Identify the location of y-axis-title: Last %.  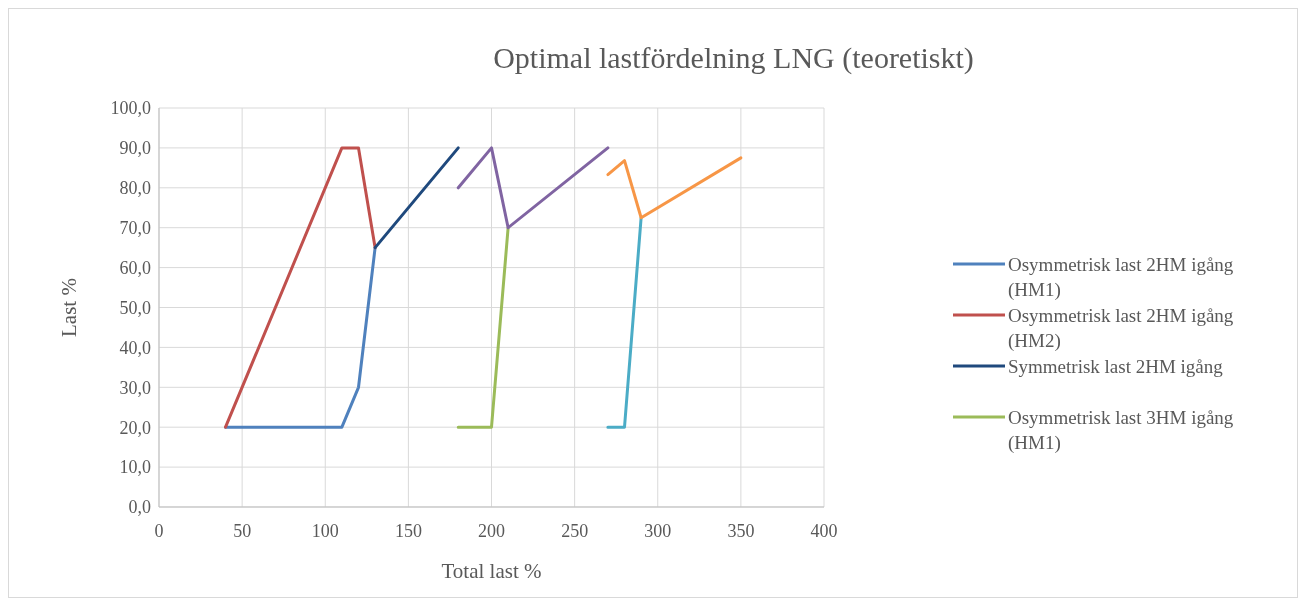
(69, 307).